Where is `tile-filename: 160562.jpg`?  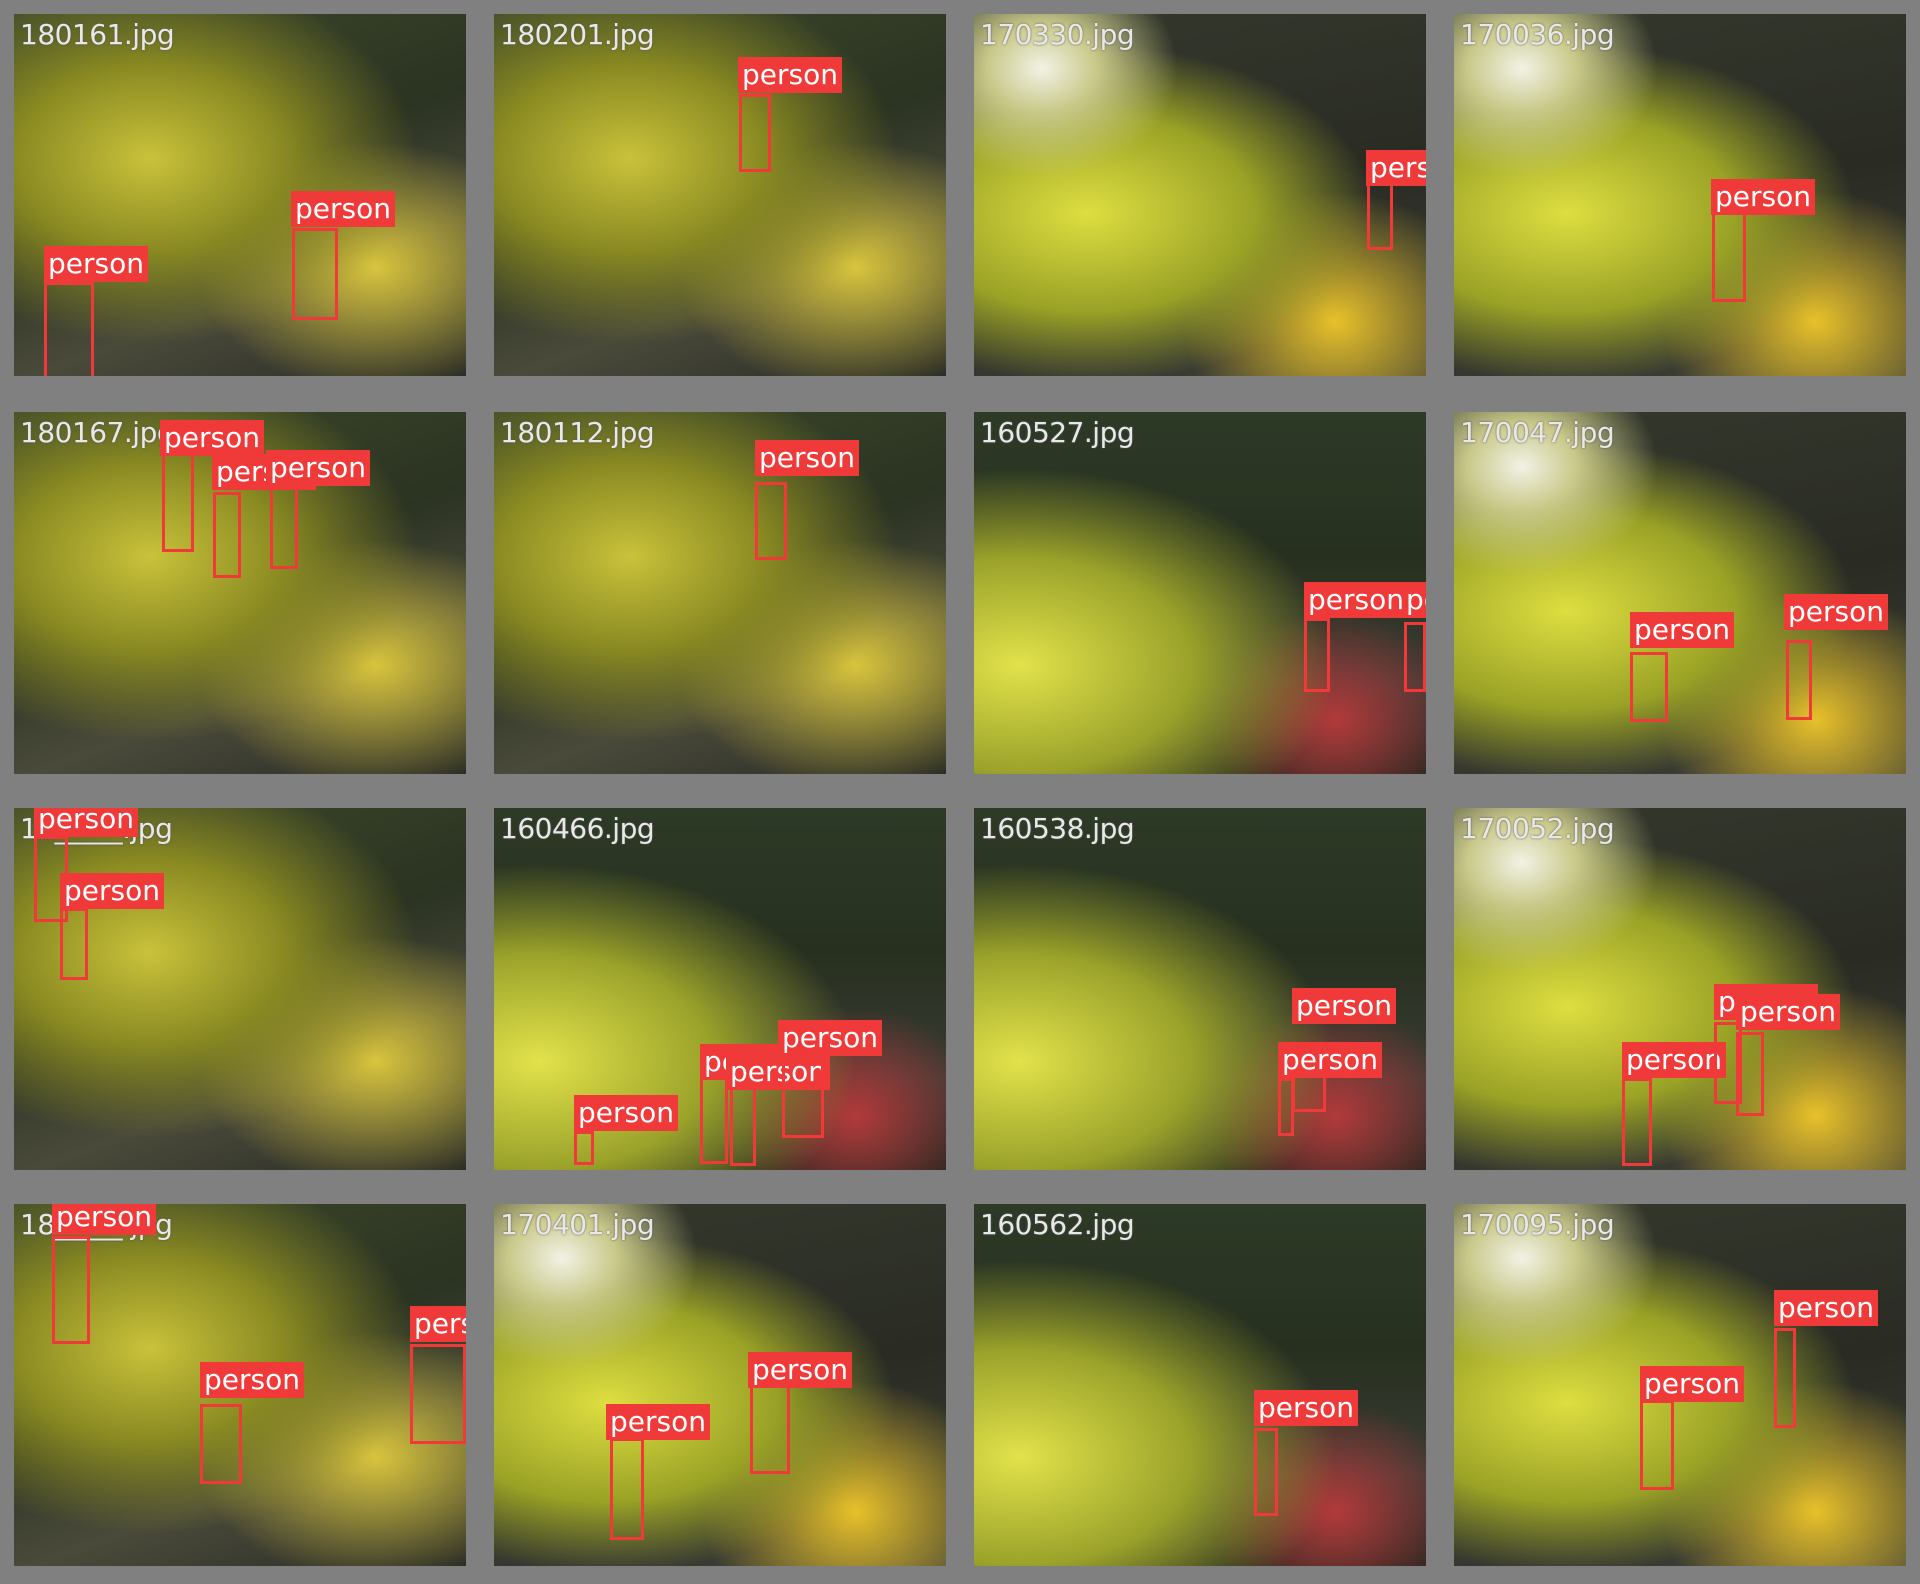
tile-filename: 160562.jpg is located at coordinates (1057, 1224).